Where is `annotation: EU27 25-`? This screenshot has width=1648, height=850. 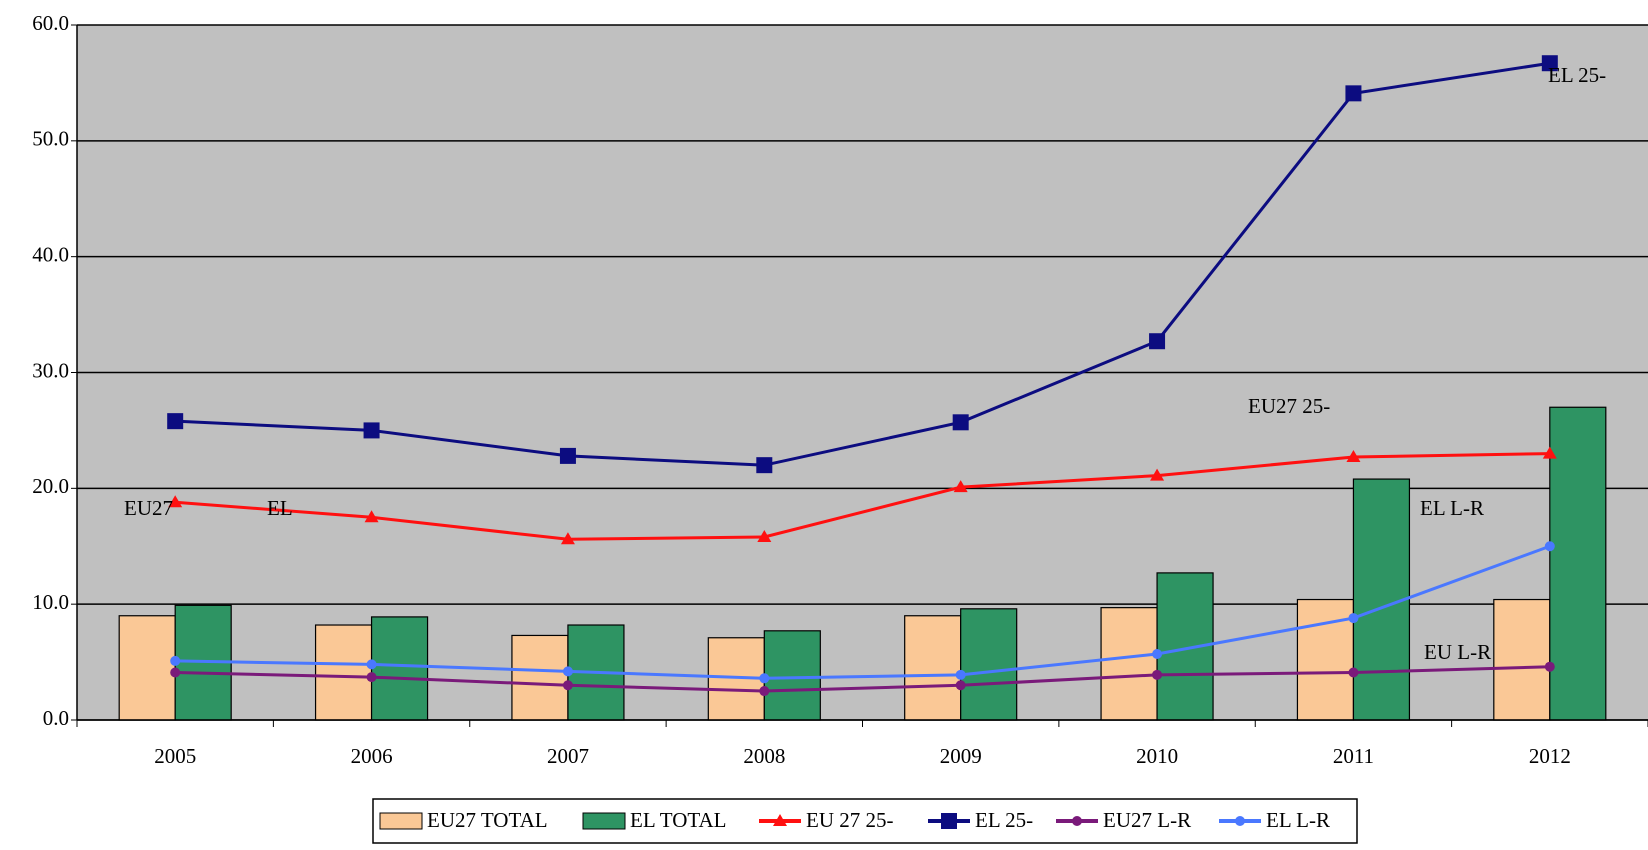 annotation: EU27 25- is located at coordinates (1289, 406).